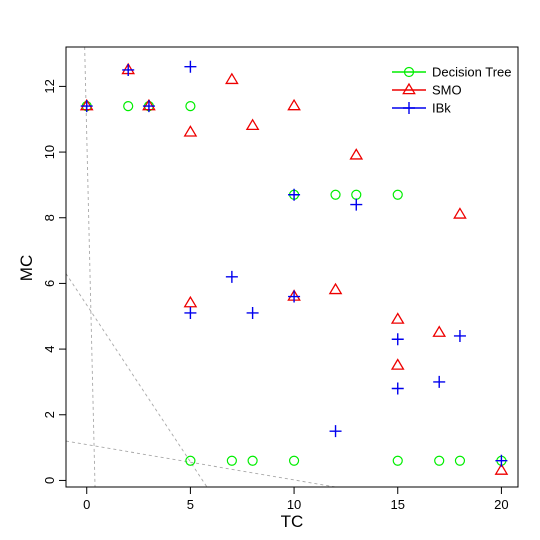 The width and height of the screenshot is (540, 540). I want to click on y-axis: 0 2 4 6 8 10 12, so click(54, 281).